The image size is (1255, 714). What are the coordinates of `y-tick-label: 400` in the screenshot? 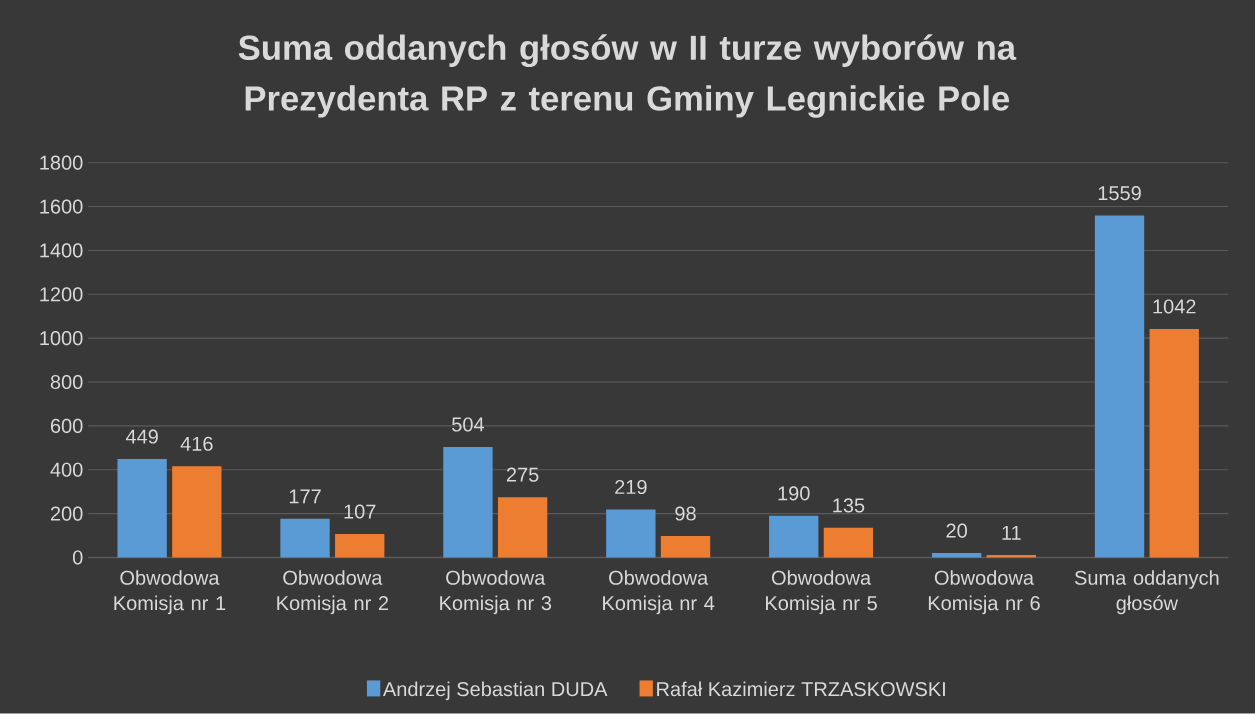 It's located at (66, 470).